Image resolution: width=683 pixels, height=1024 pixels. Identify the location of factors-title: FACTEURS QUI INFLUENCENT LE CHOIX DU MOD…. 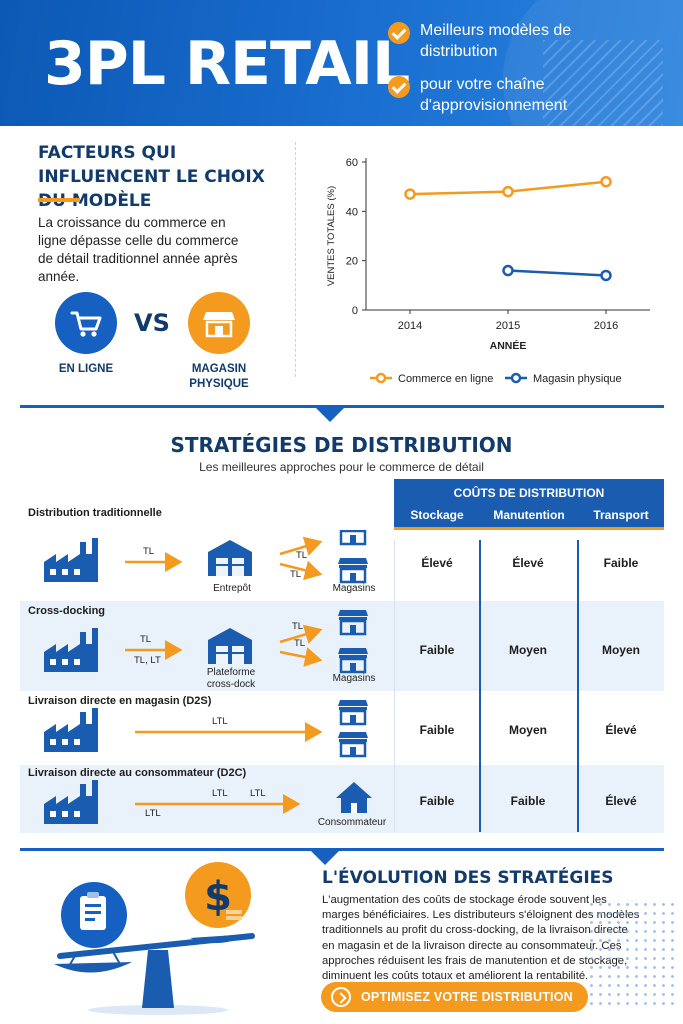
(151, 177).